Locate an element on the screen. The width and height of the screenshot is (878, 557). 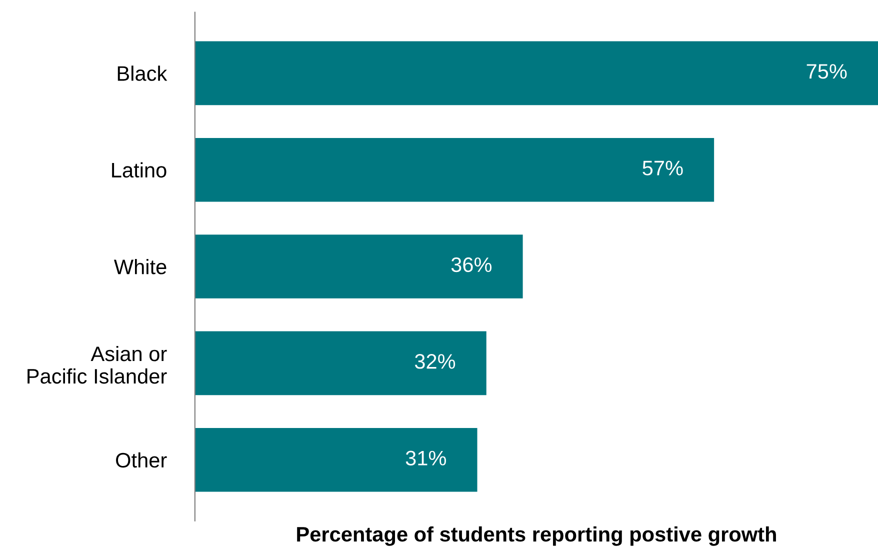
data-label: 31% is located at coordinates (426, 458).